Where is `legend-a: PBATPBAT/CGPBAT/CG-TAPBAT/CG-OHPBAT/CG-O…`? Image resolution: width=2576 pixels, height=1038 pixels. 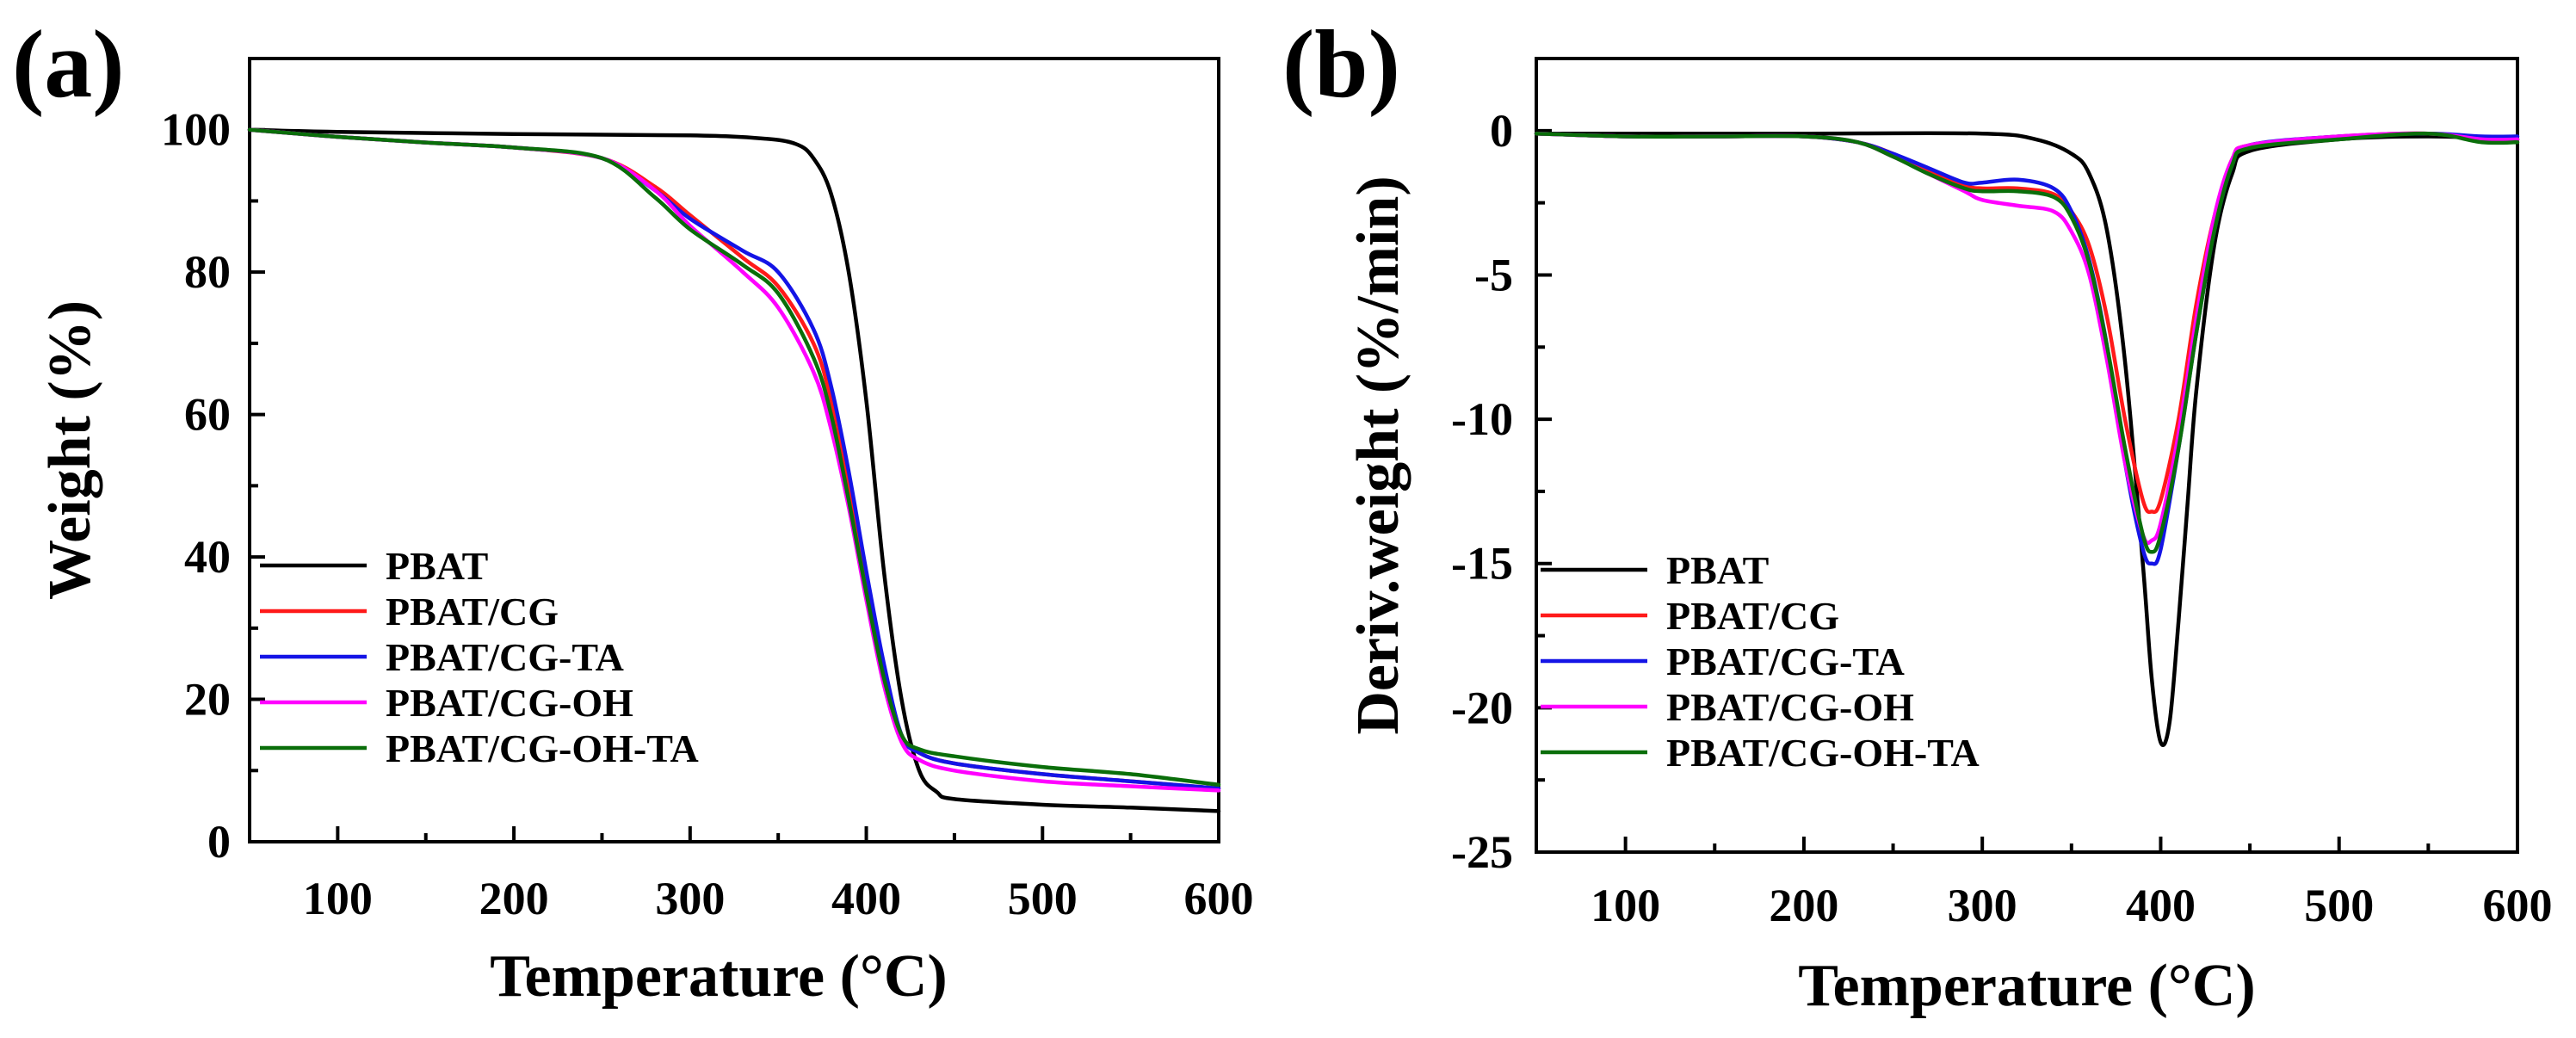 legend-a: PBATPBAT/CGPBAT/CG-TAPBAT/CG-OHPBAT/CG-O… is located at coordinates (479, 657).